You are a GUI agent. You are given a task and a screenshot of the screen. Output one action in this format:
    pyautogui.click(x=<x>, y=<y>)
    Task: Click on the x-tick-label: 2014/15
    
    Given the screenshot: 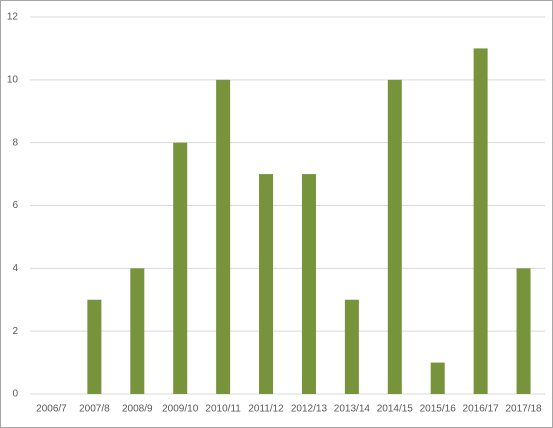 What is the action you would take?
    pyautogui.click(x=395, y=409)
    